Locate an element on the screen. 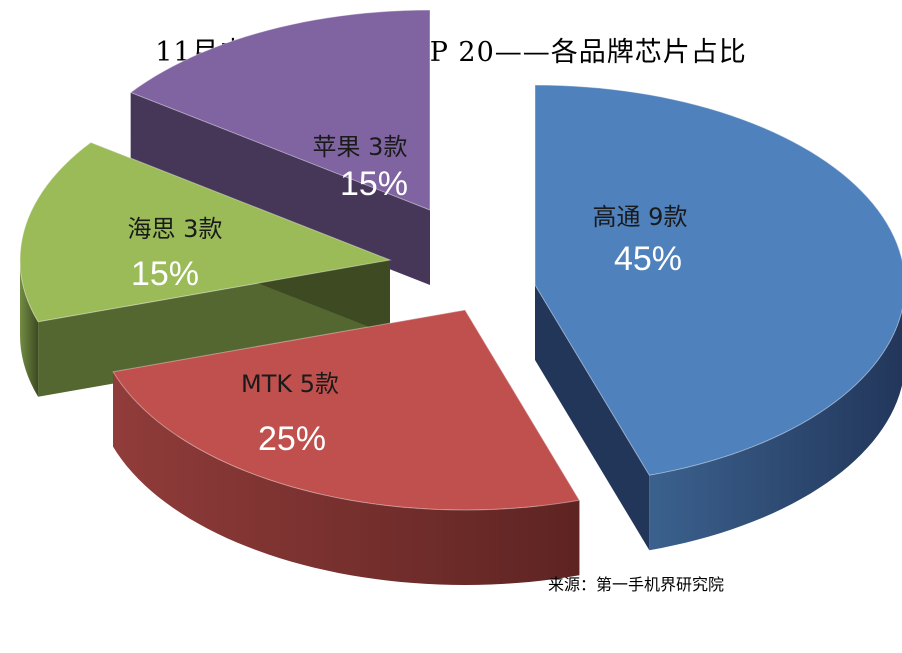 Image resolution: width=902 pixels, height=653 pixels. slice-label: 海思 3款 is located at coordinates (175, 229).